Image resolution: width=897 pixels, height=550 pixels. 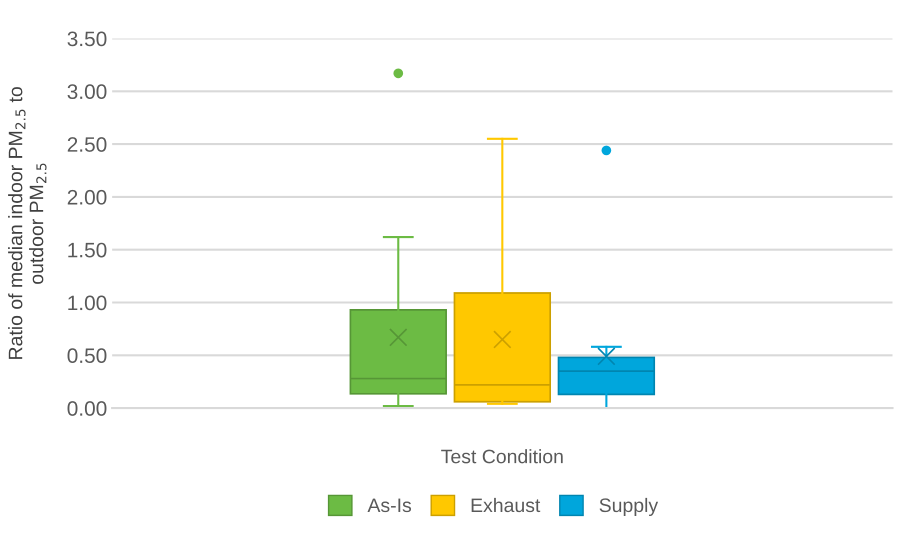 I want to click on y-tick-label: 3.00, so click(x=87, y=92).